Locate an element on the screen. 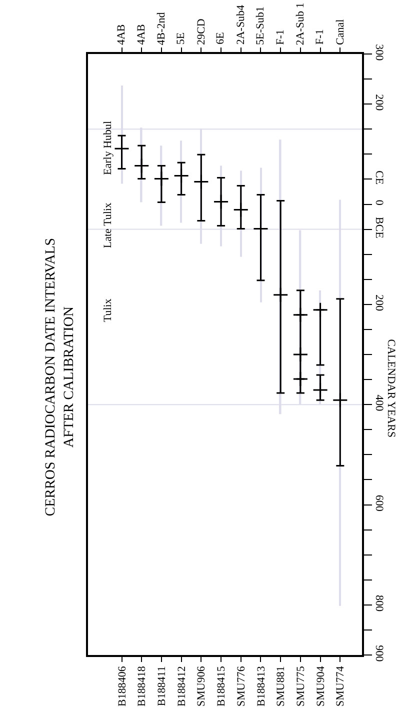  x-tick-label: B188415 is located at coordinates (222, 686).